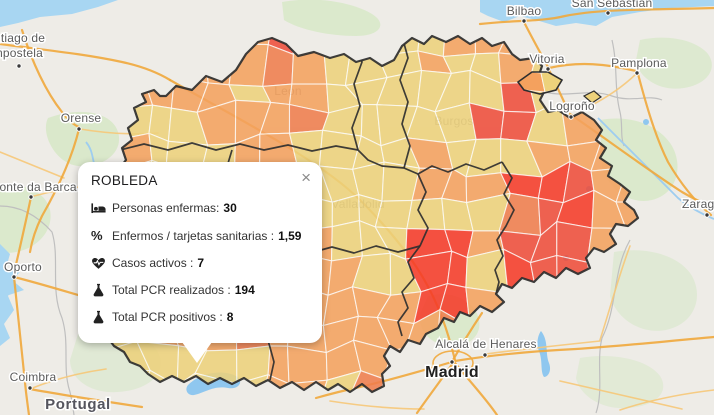  What do you see at coordinates (98, 263) in the screenshot?
I see `heartbeat-icon` at bounding box center [98, 263].